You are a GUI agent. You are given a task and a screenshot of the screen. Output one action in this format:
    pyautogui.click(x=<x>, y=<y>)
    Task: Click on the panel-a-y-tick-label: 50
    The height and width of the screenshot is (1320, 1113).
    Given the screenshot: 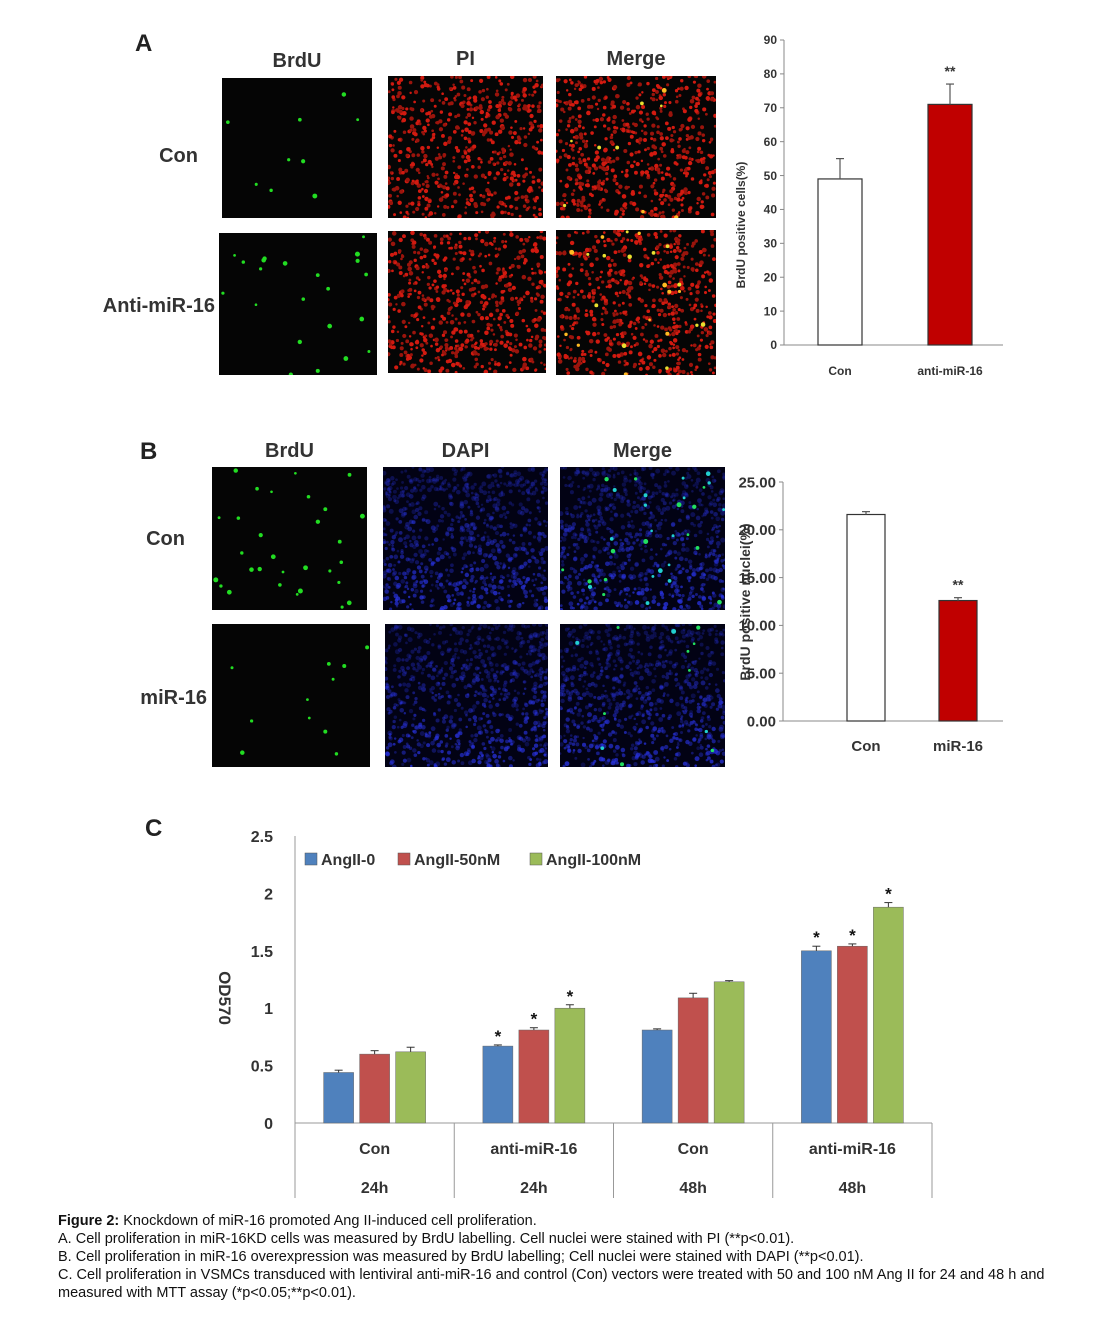 What is the action you would take?
    pyautogui.click(x=771, y=176)
    